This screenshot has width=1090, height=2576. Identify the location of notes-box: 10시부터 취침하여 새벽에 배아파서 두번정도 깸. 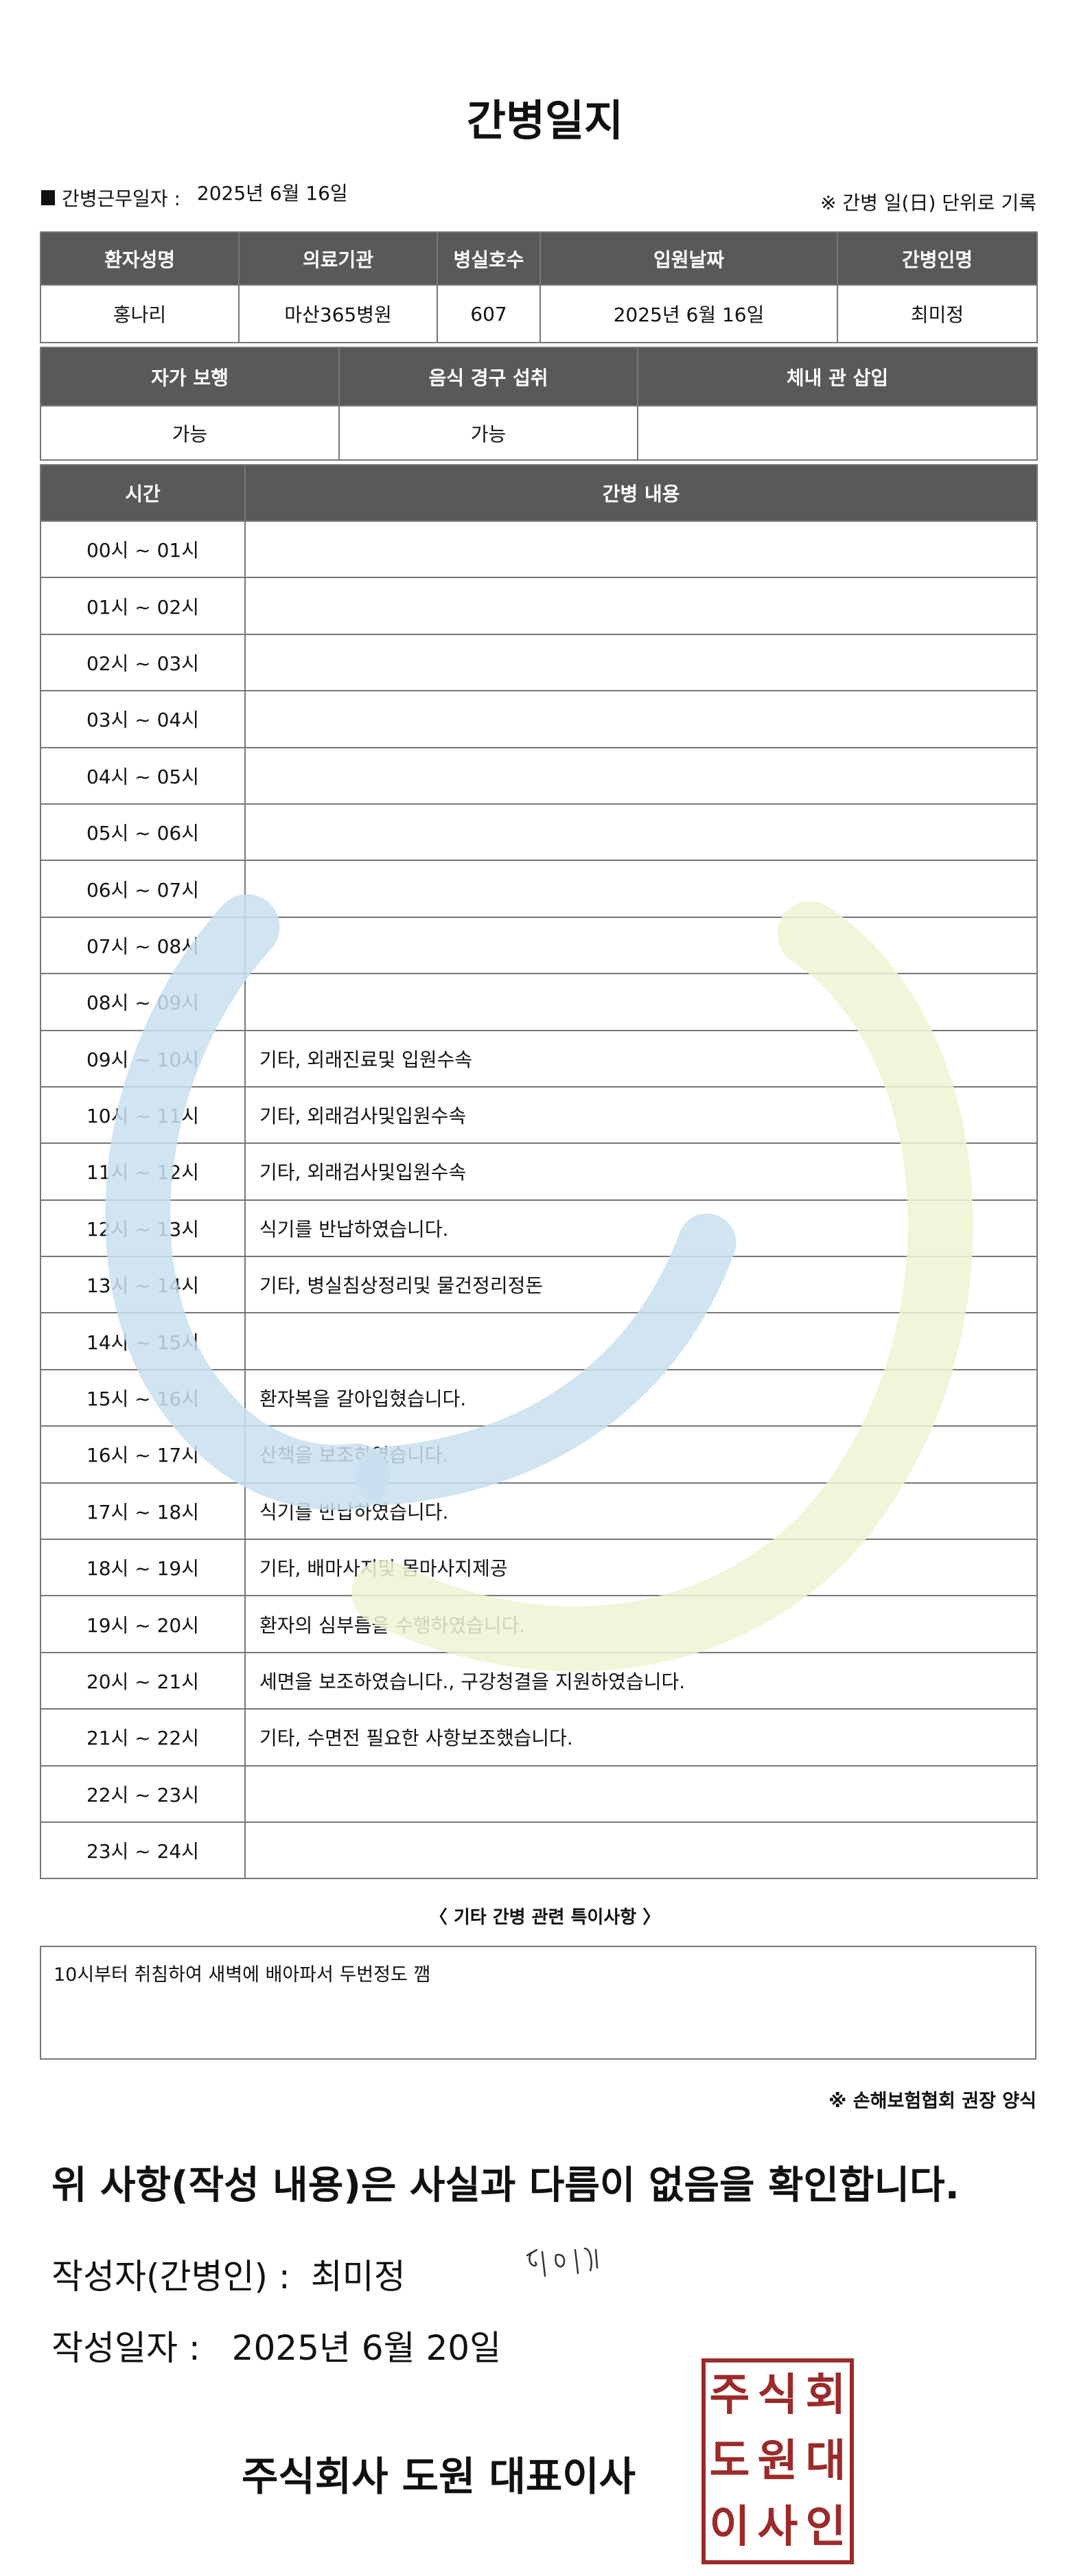
(538, 2003).